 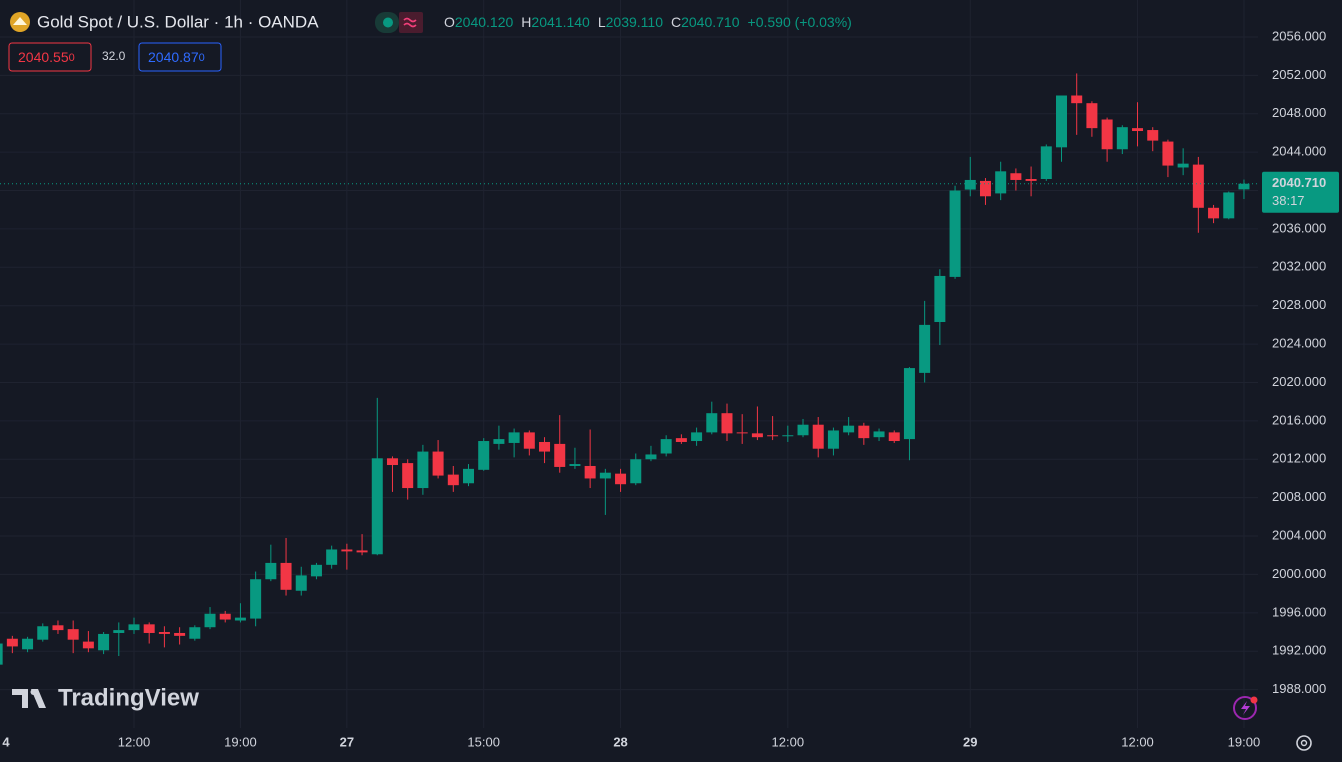 What do you see at coordinates (347, 741) in the screenshot?
I see `x-tick-label: 27` at bounding box center [347, 741].